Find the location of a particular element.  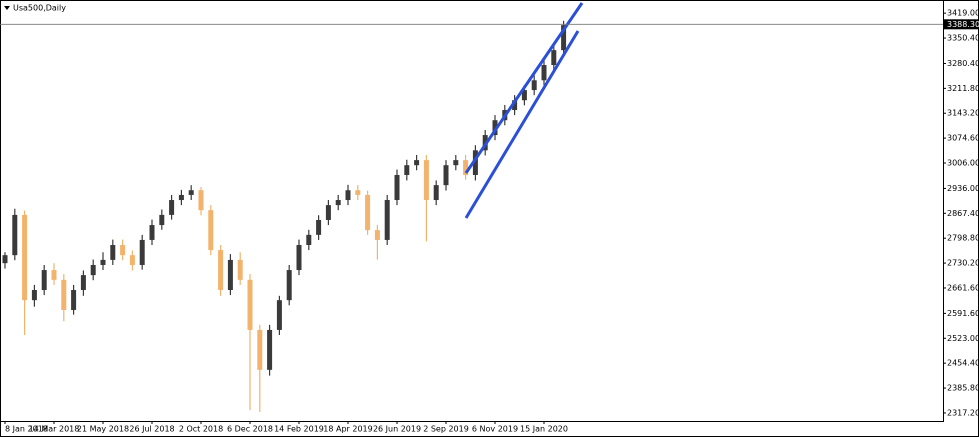

last-price-box is located at coordinates (961, 24).